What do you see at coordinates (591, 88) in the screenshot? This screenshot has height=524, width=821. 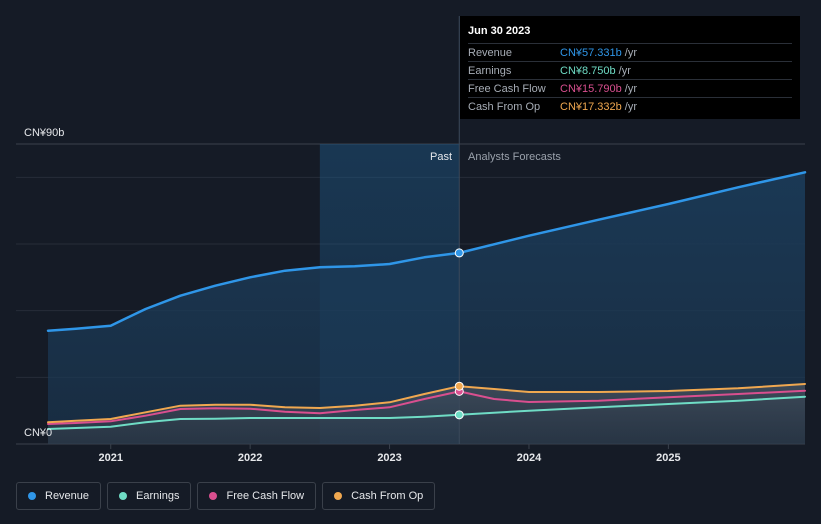 I see `tooltip-value: CN¥15.790b` at bounding box center [591, 88].